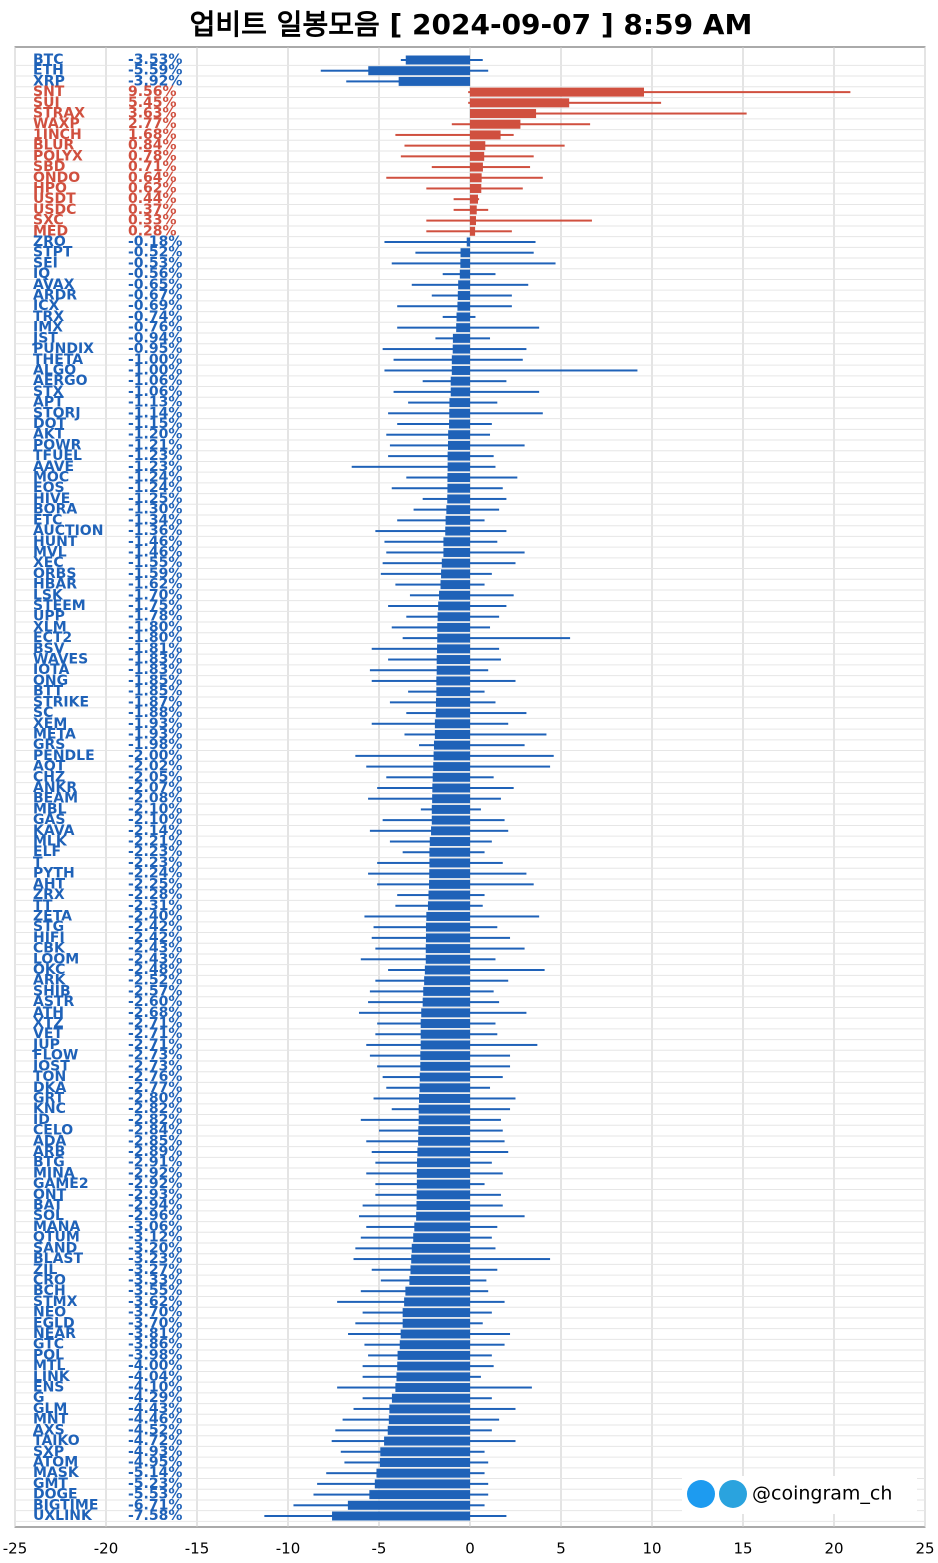 This screenshot has width=938, height=1563. Describe the element at coordinates (152, 146) in the screenshot. I see `value-label: 0.84%` at that location.